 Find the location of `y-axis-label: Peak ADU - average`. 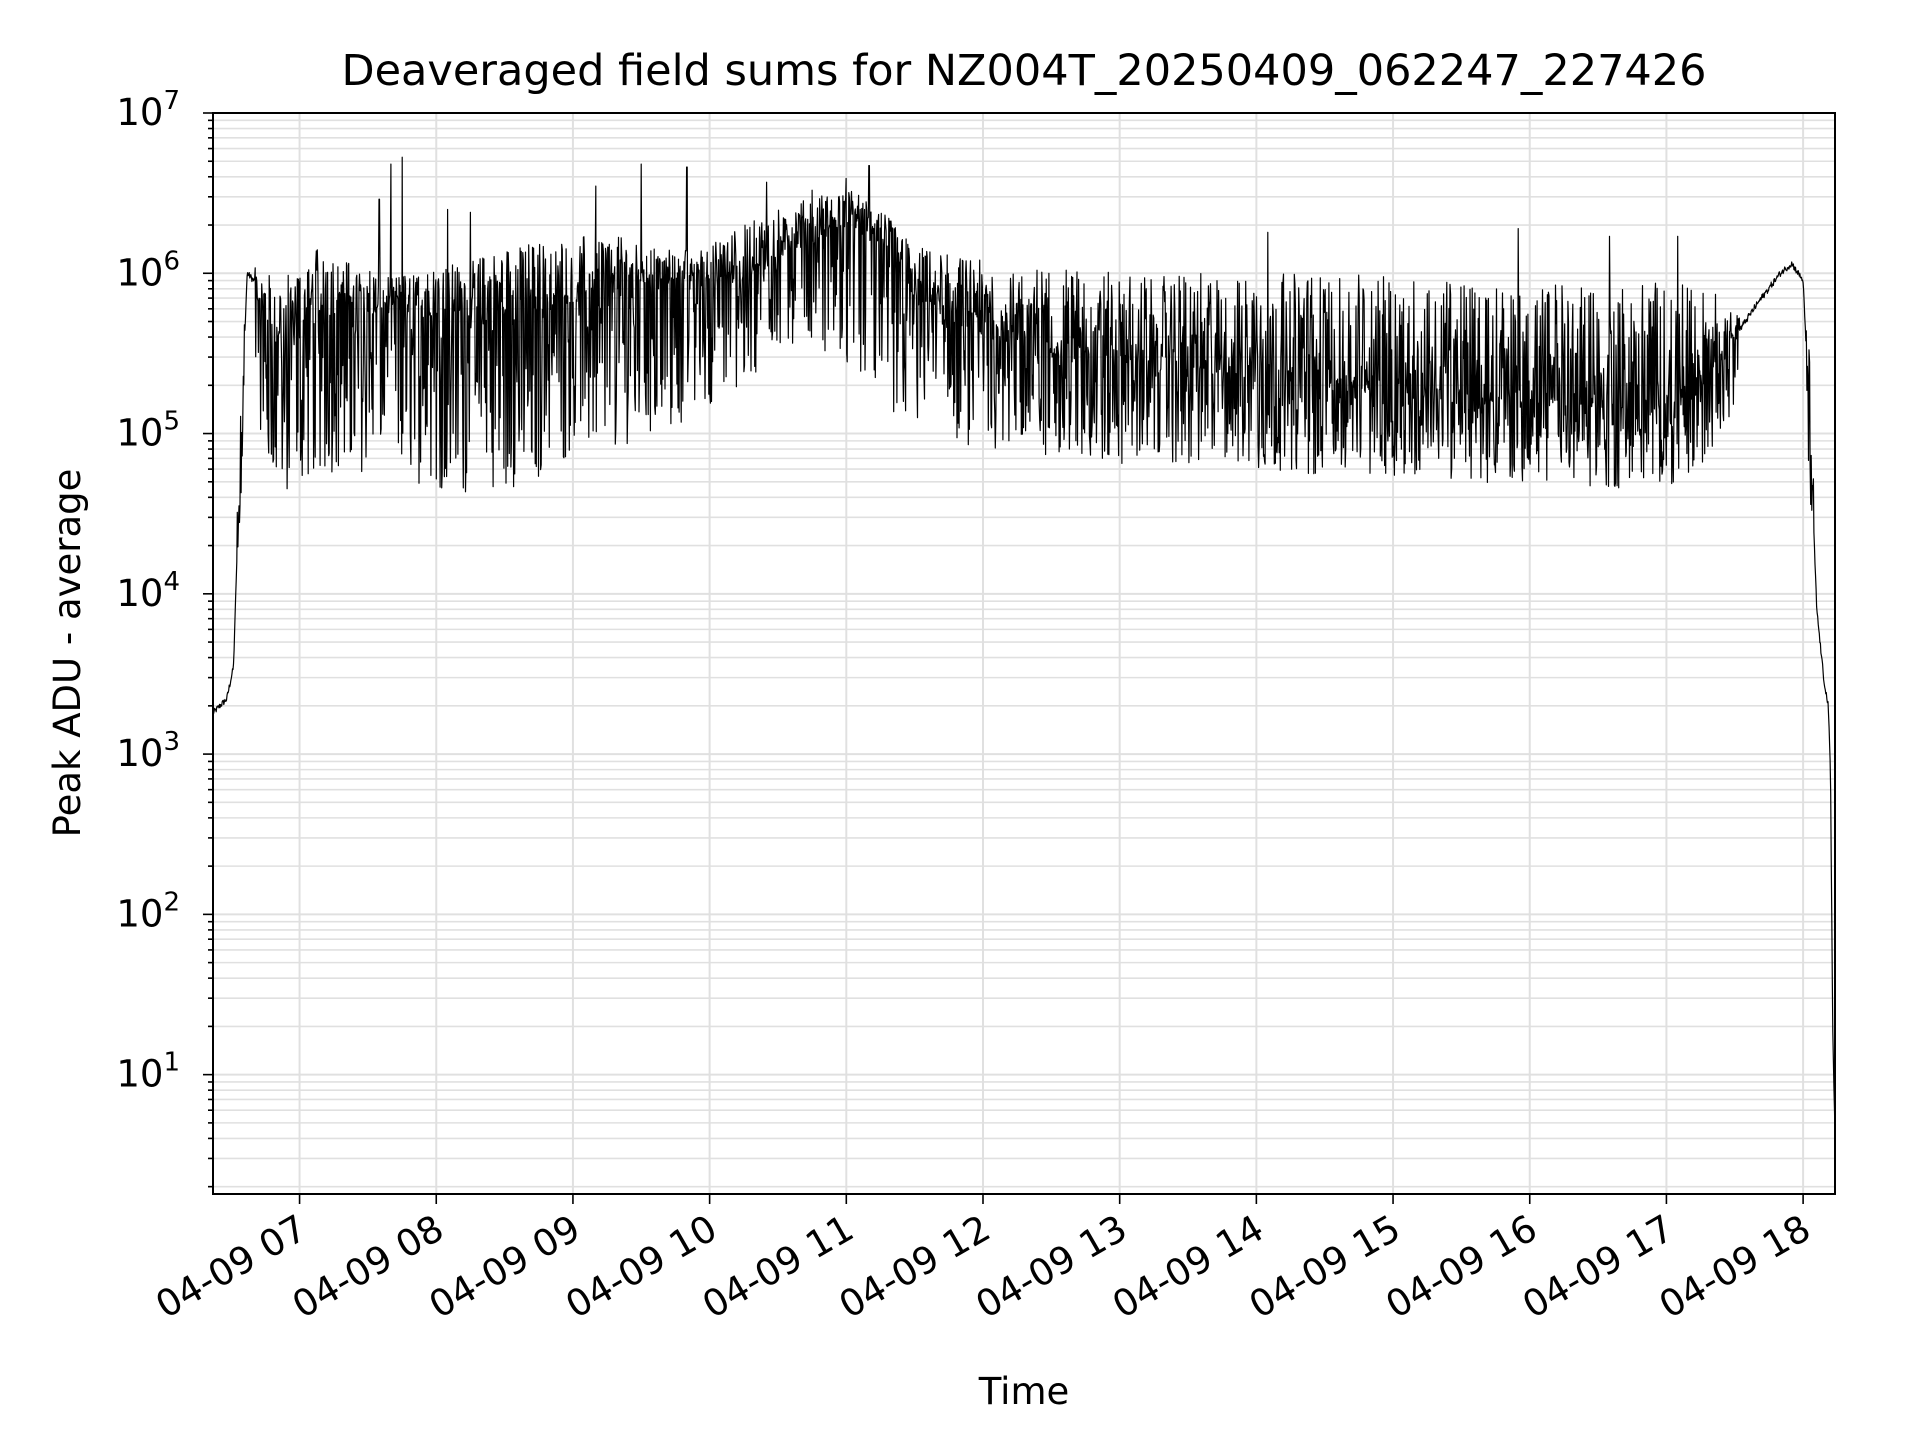

y-axis-label: Peak ADU - average is located at coordinates (67, 653).